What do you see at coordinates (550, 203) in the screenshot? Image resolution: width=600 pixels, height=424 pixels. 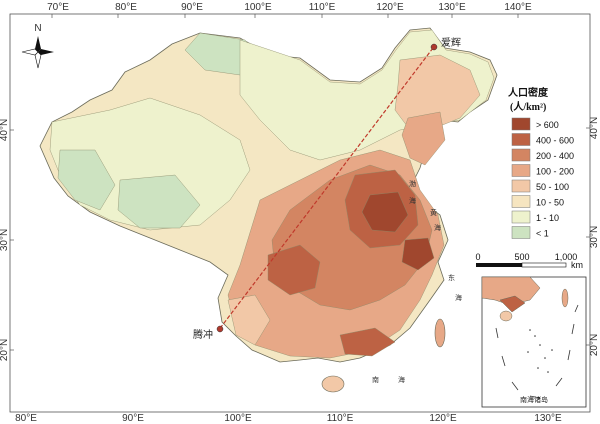 I see `legend-label: 10 - 50` at bounding box center [550, 203].